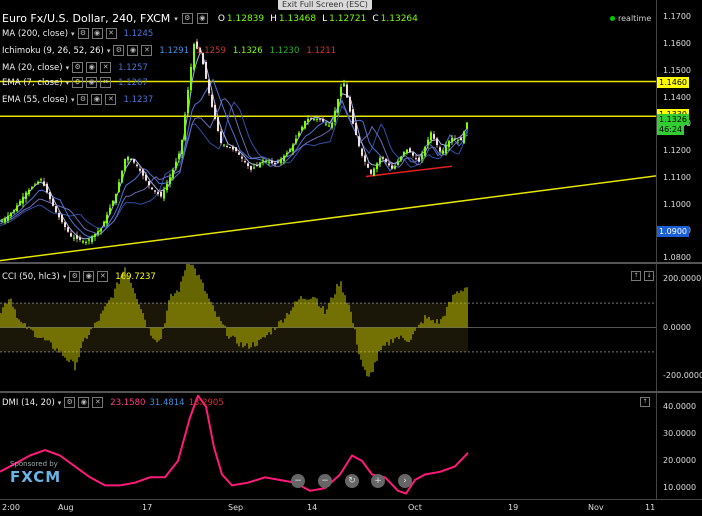 This screenshot has height=516, width=702. I want to click on pane-divider, so click(351, 263).